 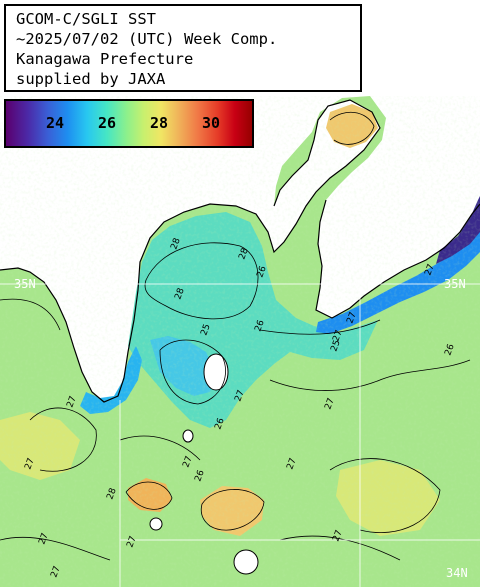 I want to click on legend-color-bar, so click(x=129, y=123).